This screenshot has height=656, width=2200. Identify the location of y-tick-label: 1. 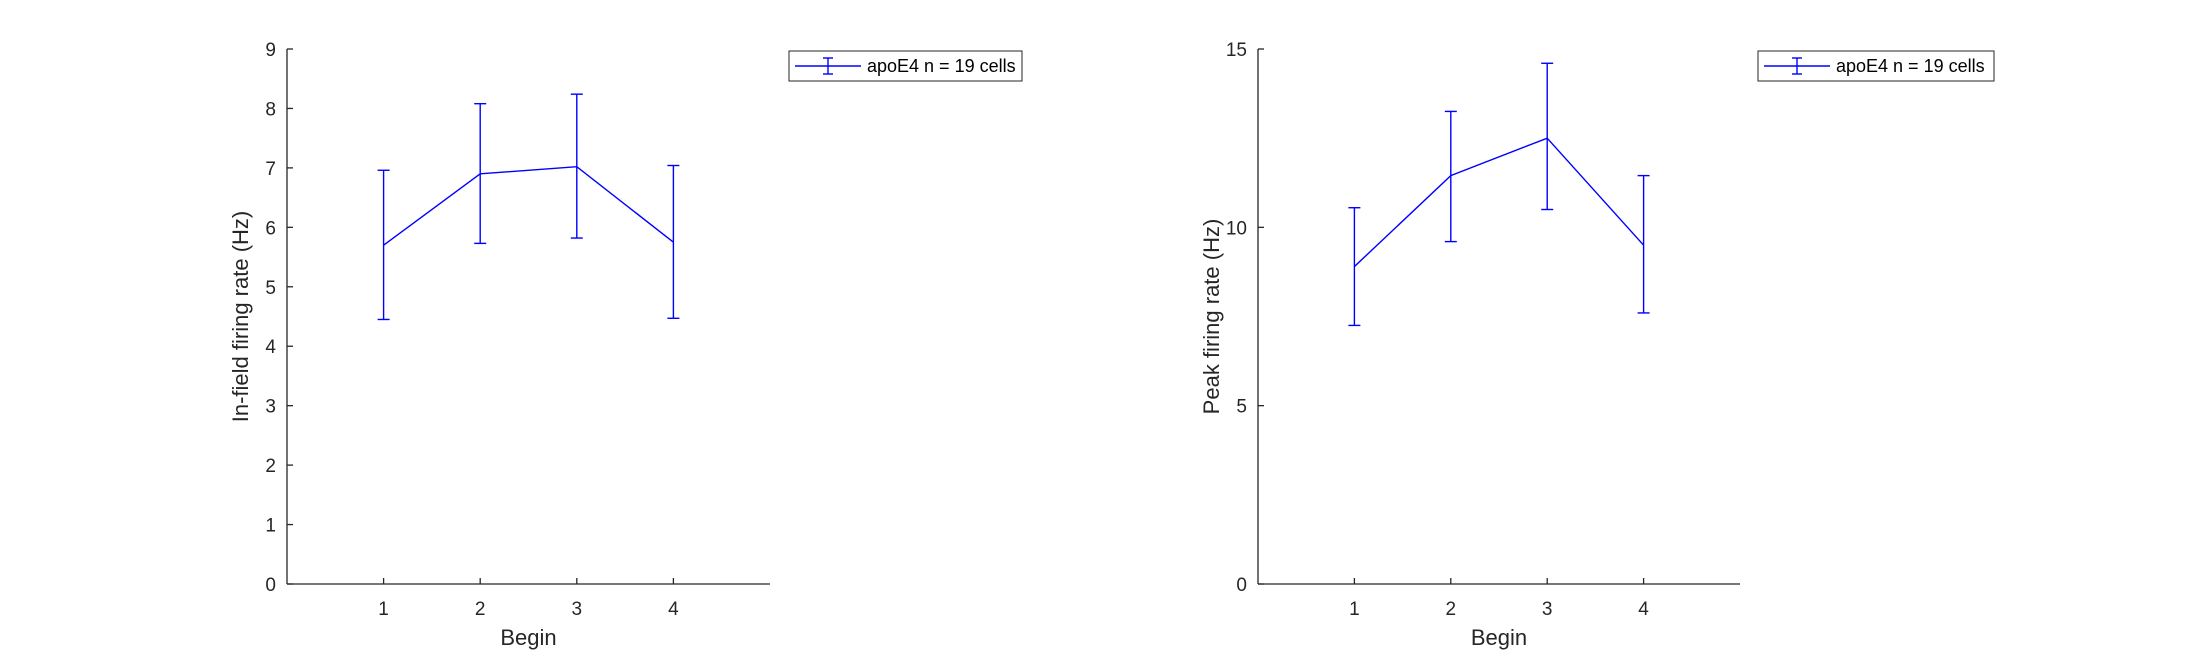
(270, 526).